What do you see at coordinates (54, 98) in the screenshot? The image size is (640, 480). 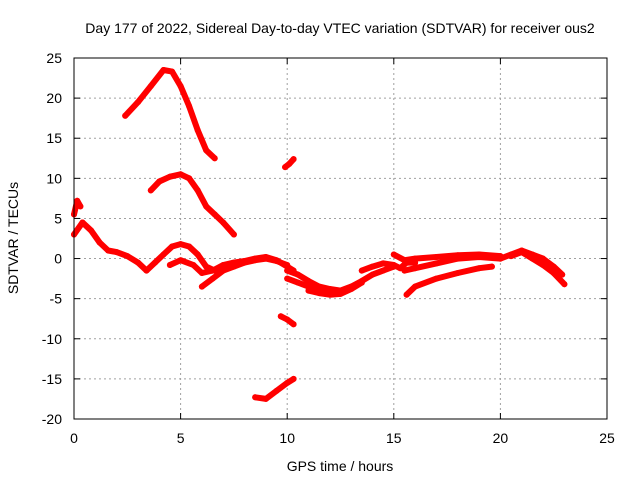 I see `y-tick-label: 20` at bounding box center [54, 98].